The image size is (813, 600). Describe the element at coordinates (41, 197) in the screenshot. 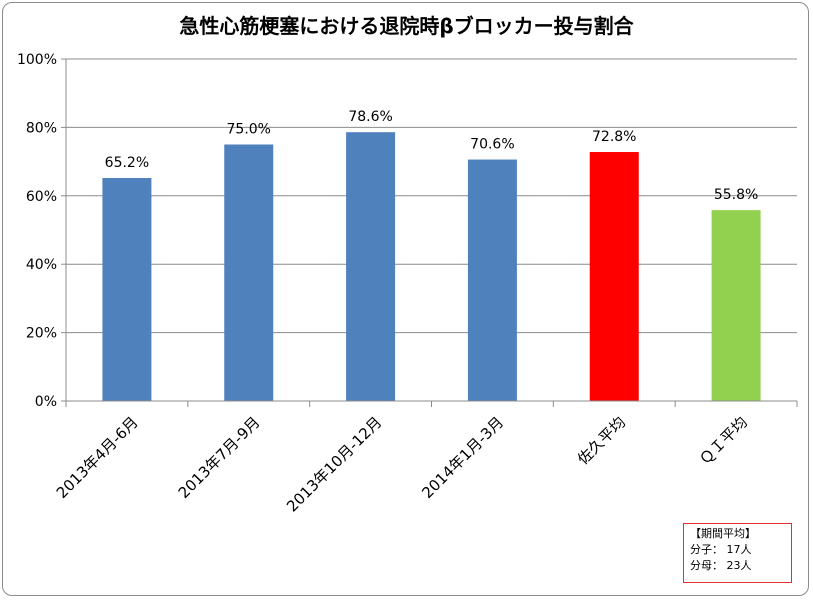

I see `y-tick-label: 60%` at that location.